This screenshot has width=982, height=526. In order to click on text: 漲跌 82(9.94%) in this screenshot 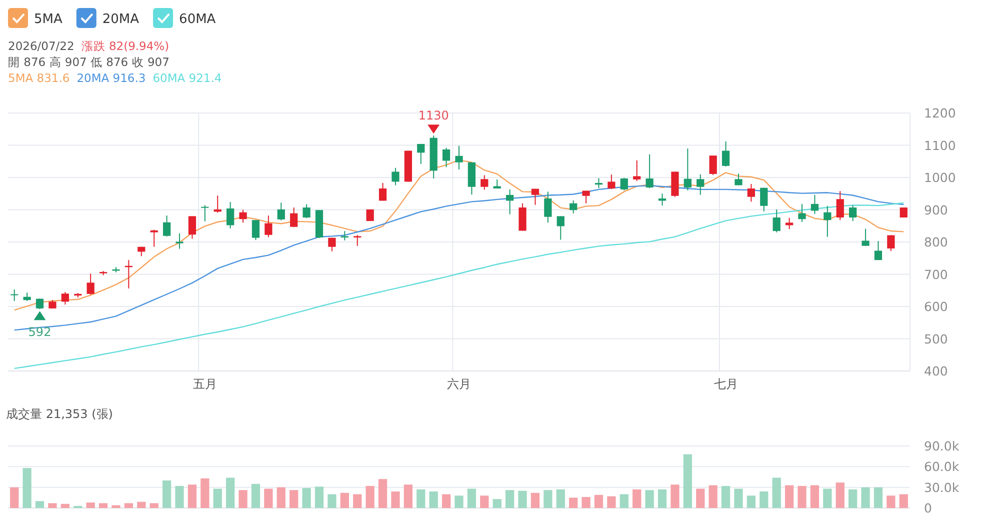, I will do `click(125, 46)`.